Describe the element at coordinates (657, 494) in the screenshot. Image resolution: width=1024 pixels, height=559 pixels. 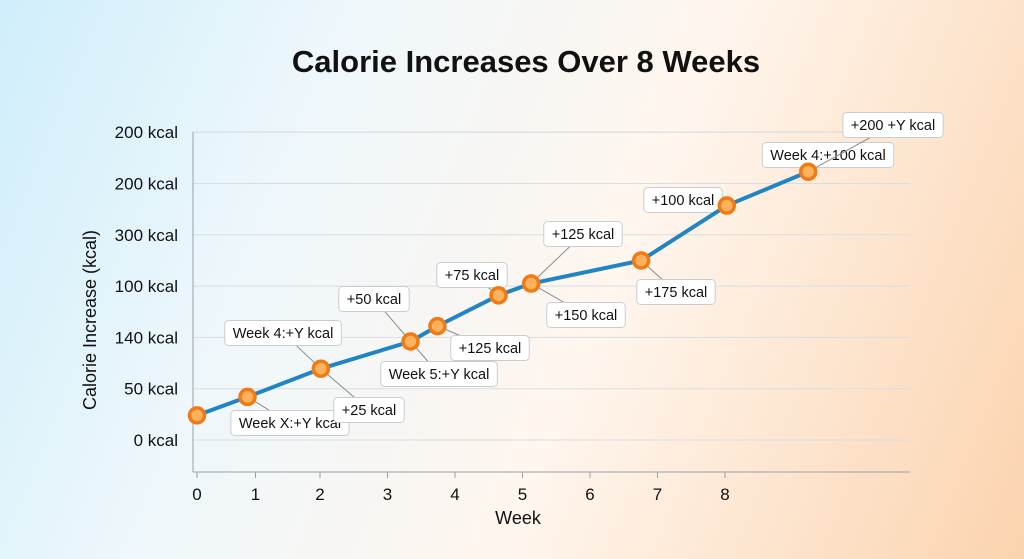
I see `x-tick-label: 7` at that location.